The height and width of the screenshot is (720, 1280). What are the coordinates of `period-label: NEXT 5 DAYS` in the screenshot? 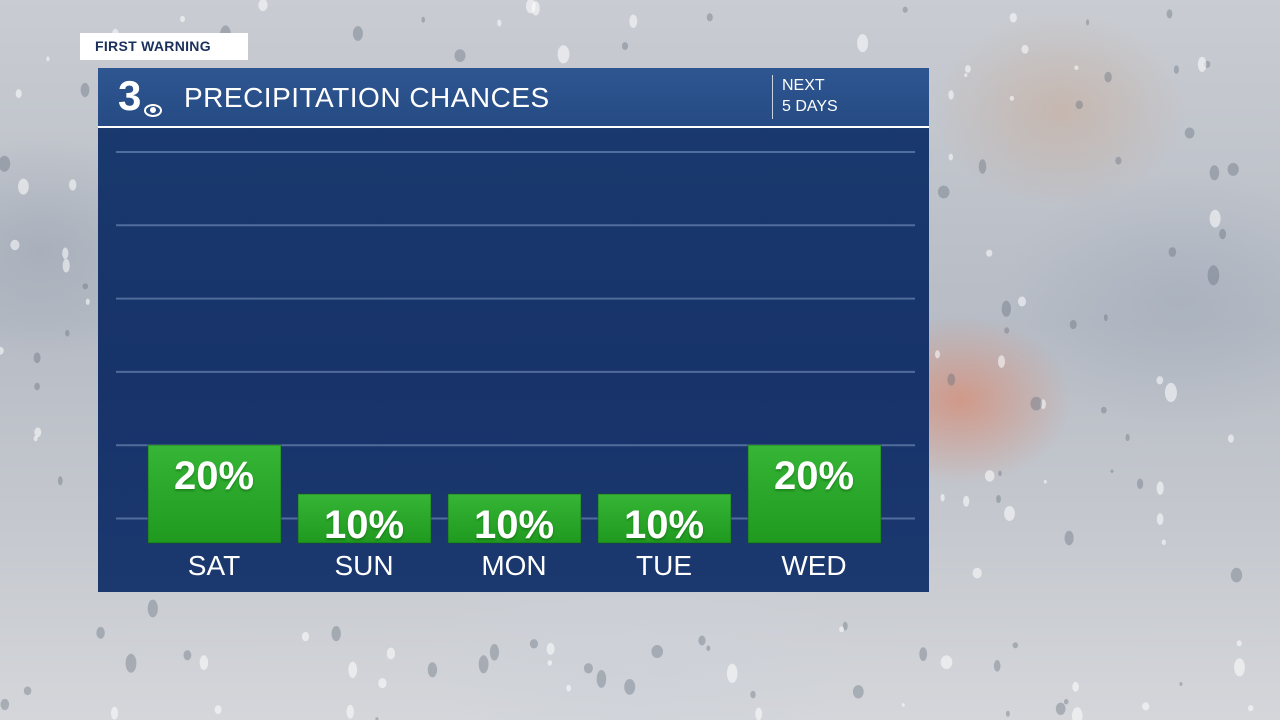 It's located at (817, 97).